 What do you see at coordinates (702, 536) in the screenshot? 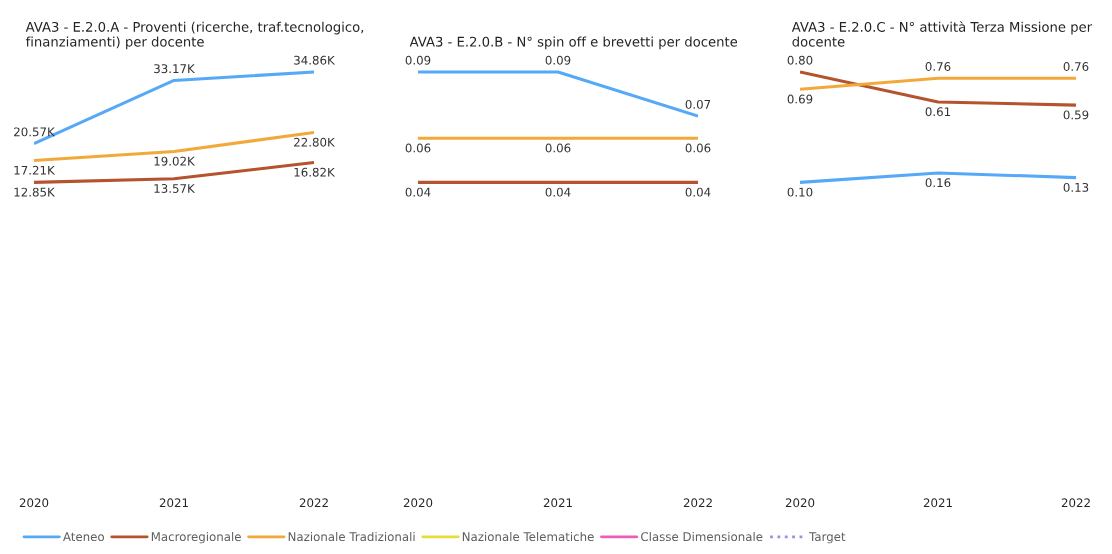
I see `legend-label: Classe Dimensionale` at bounding box center [702, 536].